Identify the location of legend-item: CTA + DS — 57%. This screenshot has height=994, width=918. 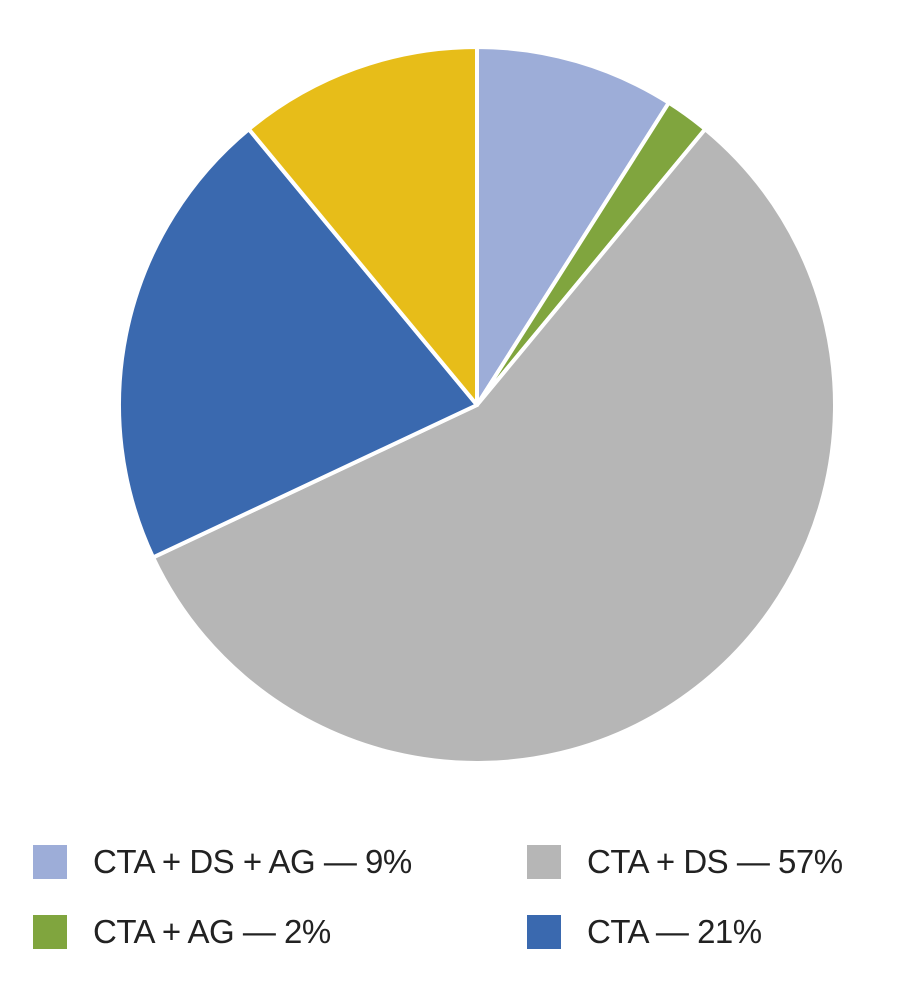
(685, 862).